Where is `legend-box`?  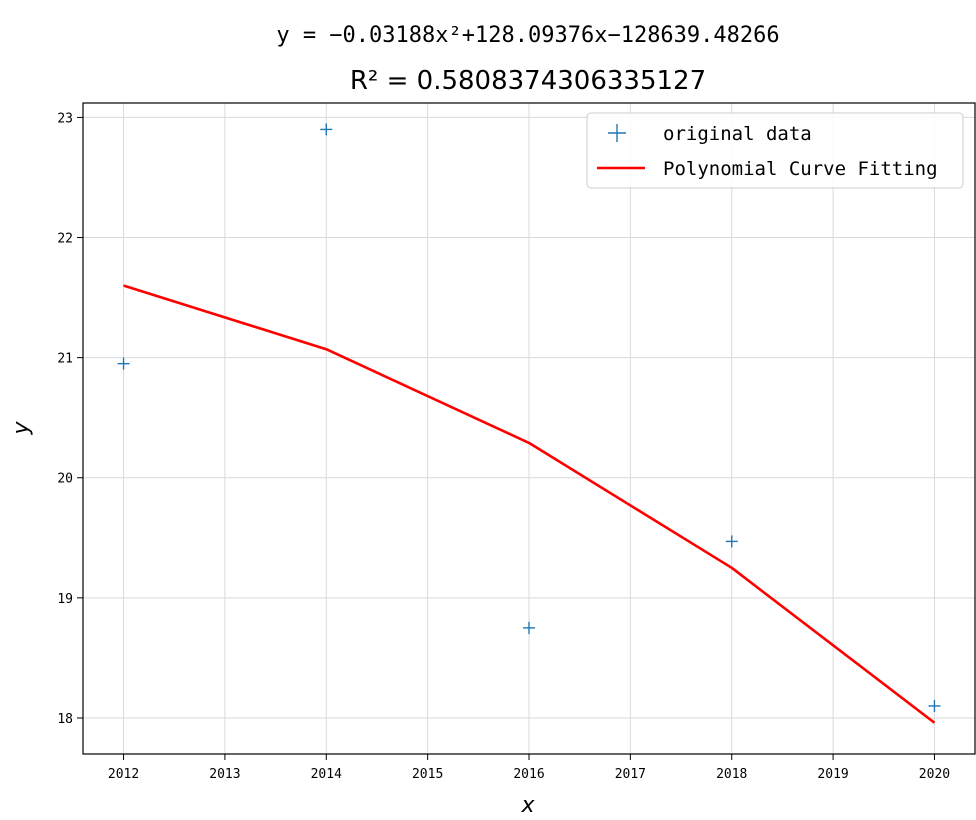 legend-box is located at coordinates (775, 150).